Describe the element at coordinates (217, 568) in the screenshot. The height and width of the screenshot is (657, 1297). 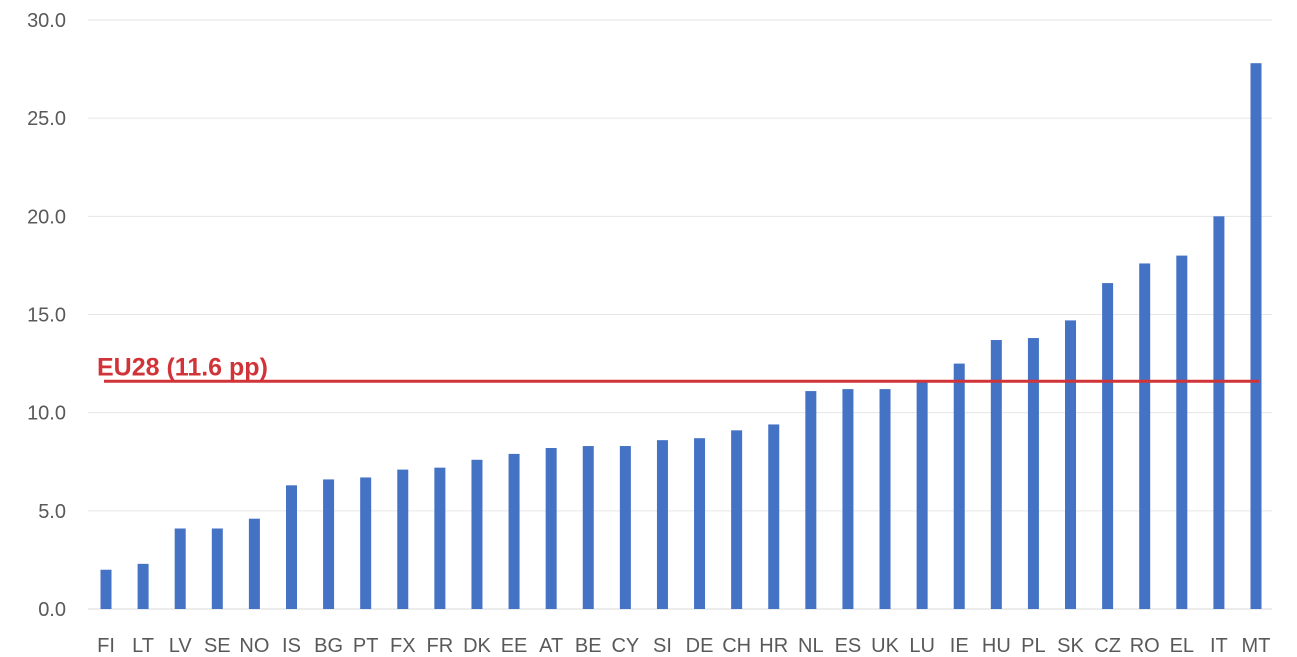
I see `bar-se` at that location.